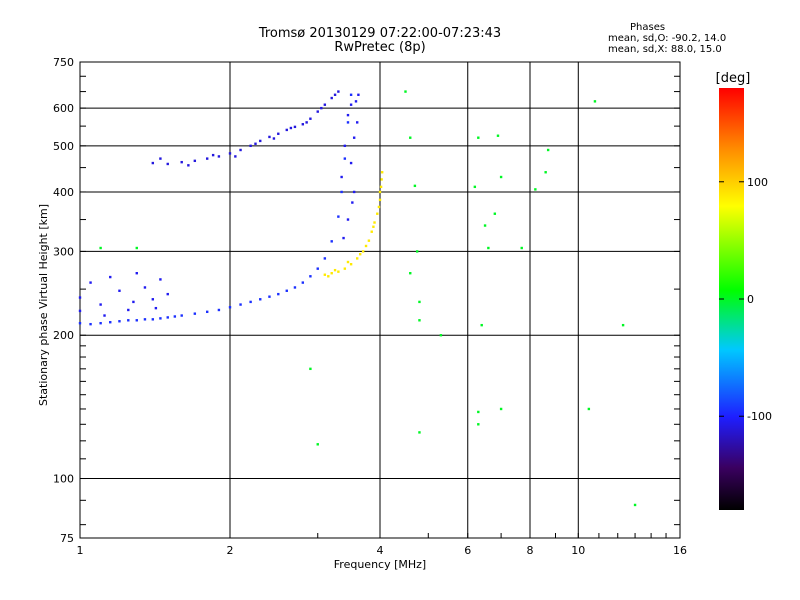 Image resolution: width=800 pixels, height=600 pixels. I want to click on x-tick-label: 4, so click(380, 550).